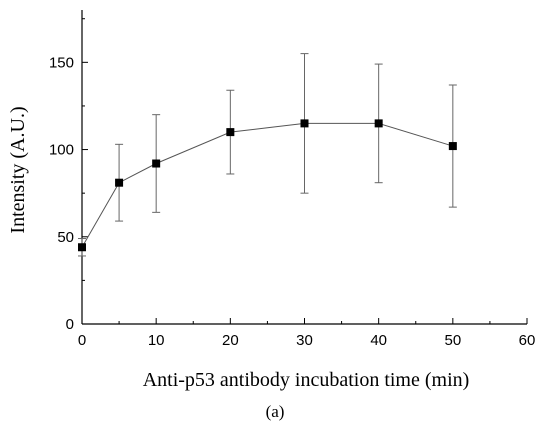  What do you see at coordinates (275, 411) in the screenshot?
I see `figure-caption: (a)` at bounding box center [275, 411].